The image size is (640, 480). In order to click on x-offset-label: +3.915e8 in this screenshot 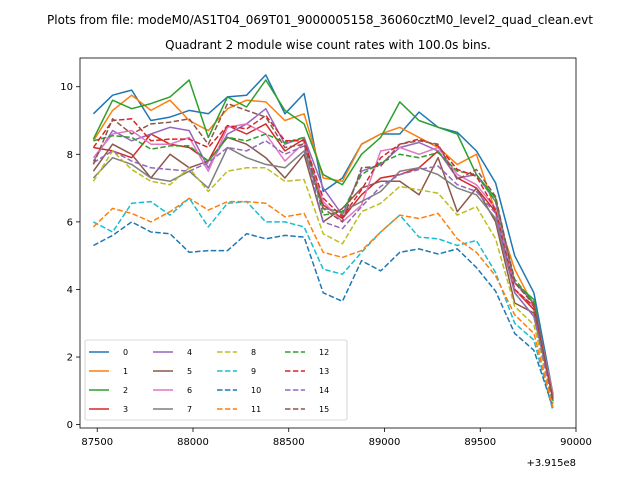, I will do `click(551, 463)`.